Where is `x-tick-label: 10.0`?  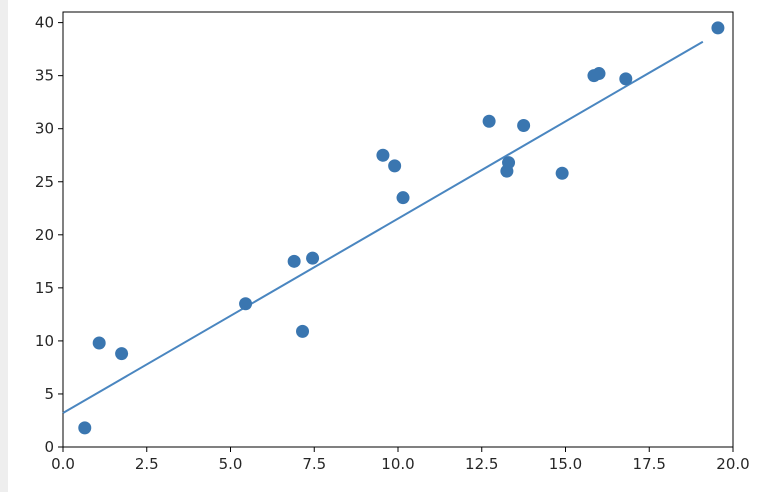 x-tick-label: 10.0 is located at coordinates (397, 464).